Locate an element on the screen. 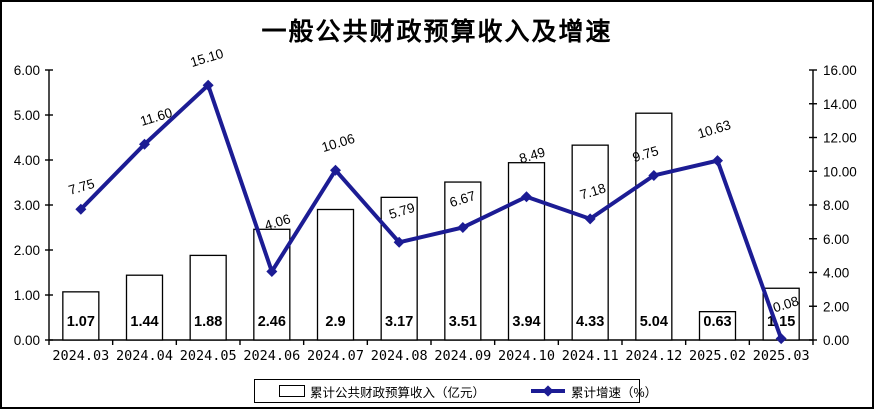  right-axis-tick-label: 16.00 is located at coordinates (840, 70).